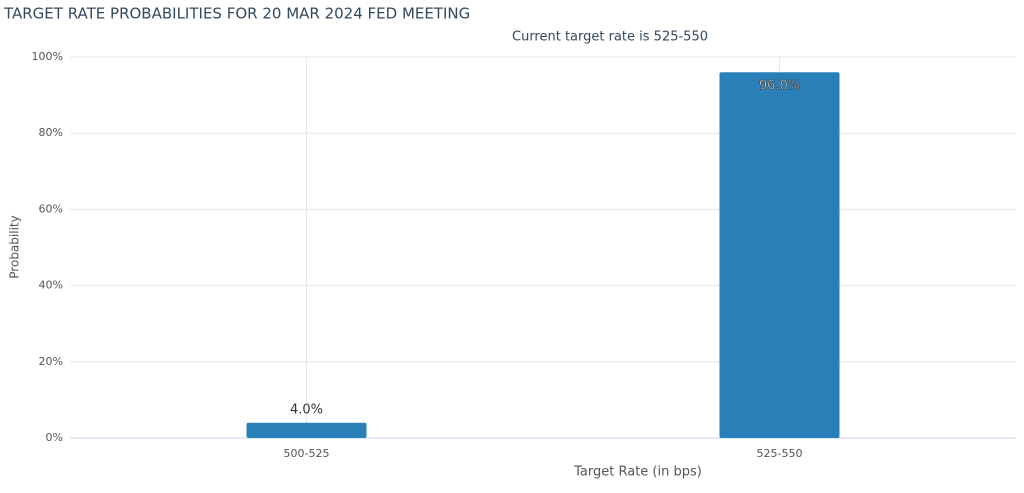  I want to click on x-tick-label: 525-550, so click(780, 453).